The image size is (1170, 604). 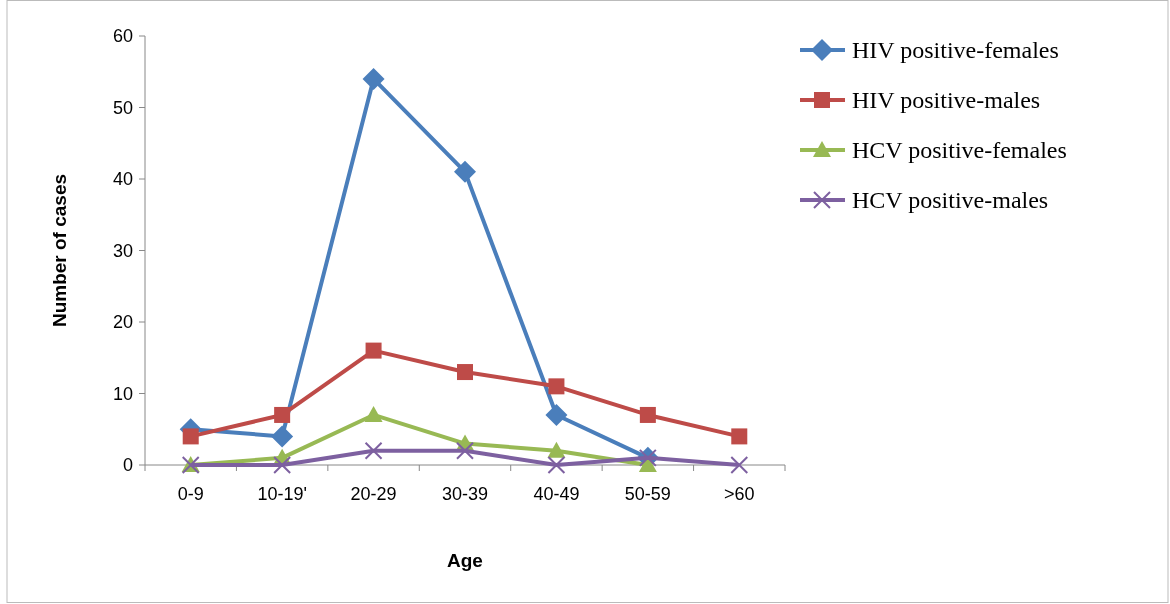 What do you see at coordinates (465, 560) in the screenshot?
I see `x-axis-title: Age` at bounding box center [465, 560].